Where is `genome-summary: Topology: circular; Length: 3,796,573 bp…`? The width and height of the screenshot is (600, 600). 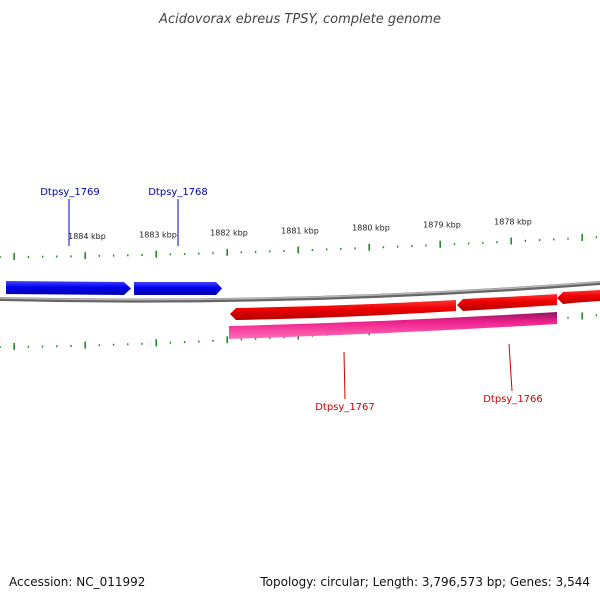
genome-summary: Topology: circular; Length: 3,796,573 bp… is located at coordinates (424, 582).